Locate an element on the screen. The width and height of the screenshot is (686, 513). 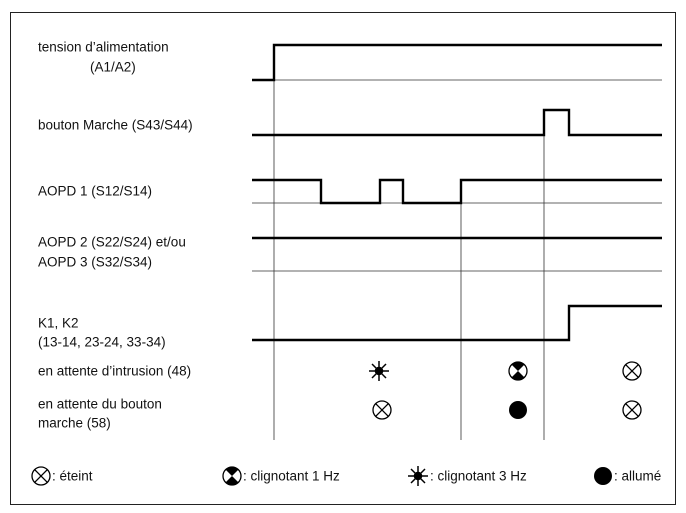
signal-label: bouton Marche (S43/S44) is located at coordinates (115, 125).